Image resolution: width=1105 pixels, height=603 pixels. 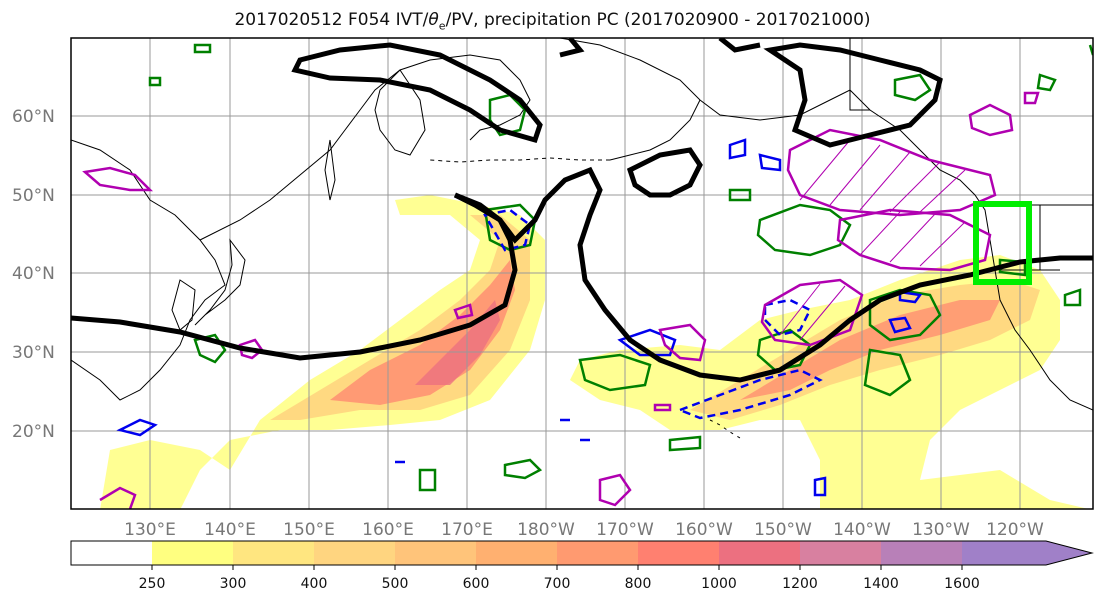 I want to click on title-prefix: 2017020512 F054 IVT/, so click(x=331, y=20).